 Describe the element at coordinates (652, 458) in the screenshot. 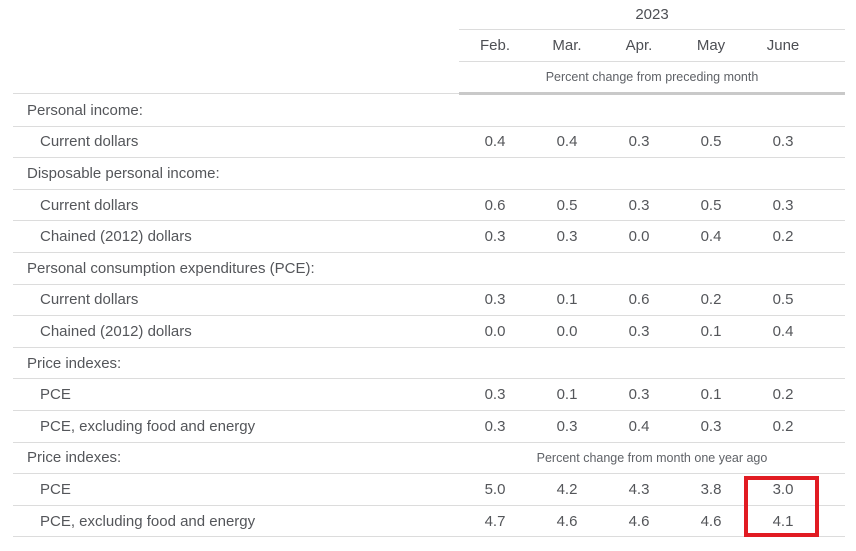

I see `unit-note-year-ago: Percent change from month one year ago` at that location.